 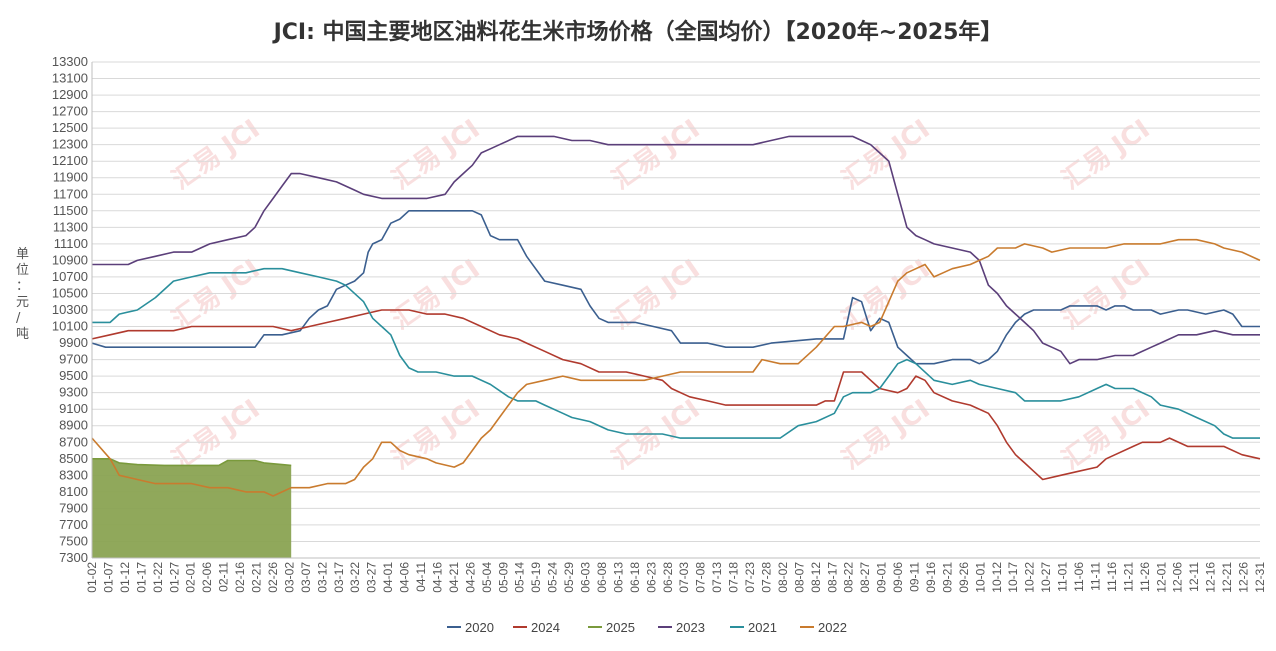 I want to click on legend-label-2025: 2025, so click(x=620, y=627).